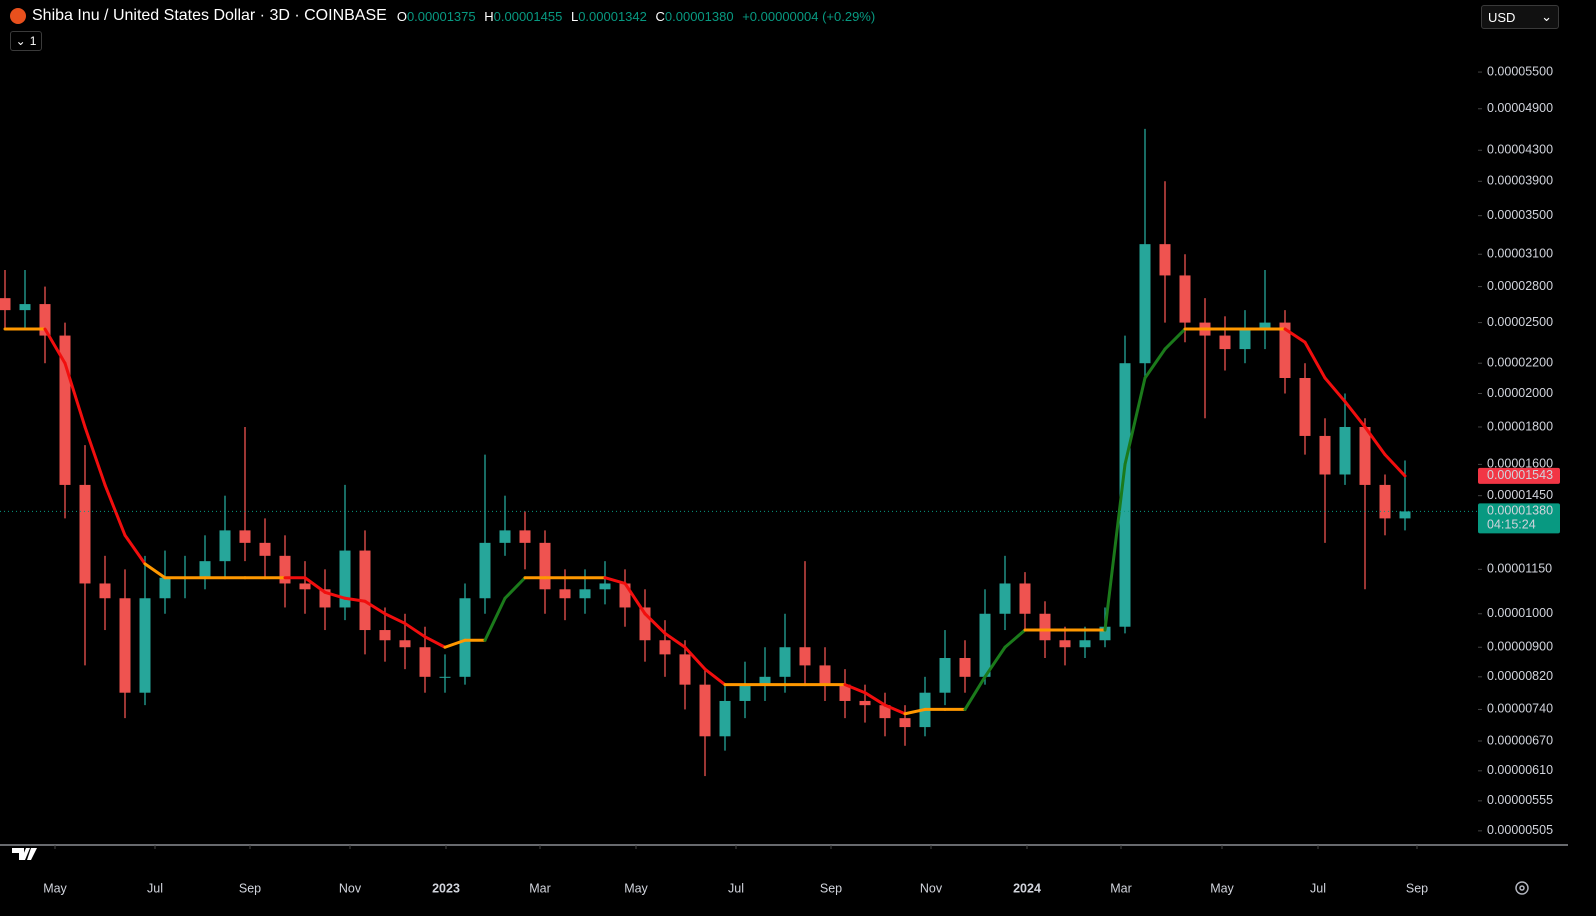  Describe the element at coordinates (1520, 426) in the screenshot. I see `y-tick-label: 0.00001800` at that location.